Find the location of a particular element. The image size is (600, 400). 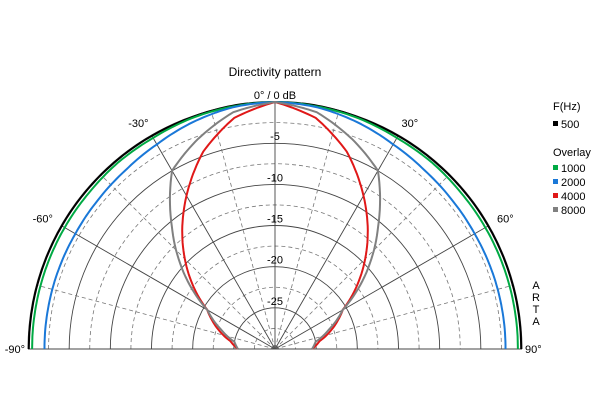

ring-label: 0° / 0 dB is located at coordinates (275, 96).